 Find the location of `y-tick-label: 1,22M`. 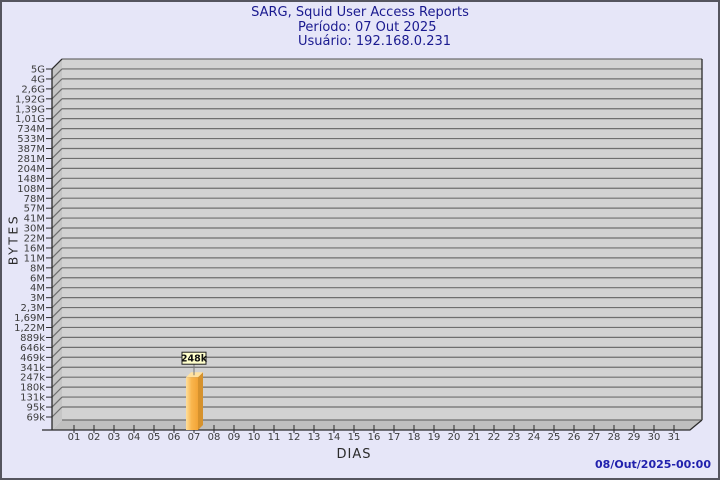

y-tick-label: 1,22M is located at coordinates (29, 328).